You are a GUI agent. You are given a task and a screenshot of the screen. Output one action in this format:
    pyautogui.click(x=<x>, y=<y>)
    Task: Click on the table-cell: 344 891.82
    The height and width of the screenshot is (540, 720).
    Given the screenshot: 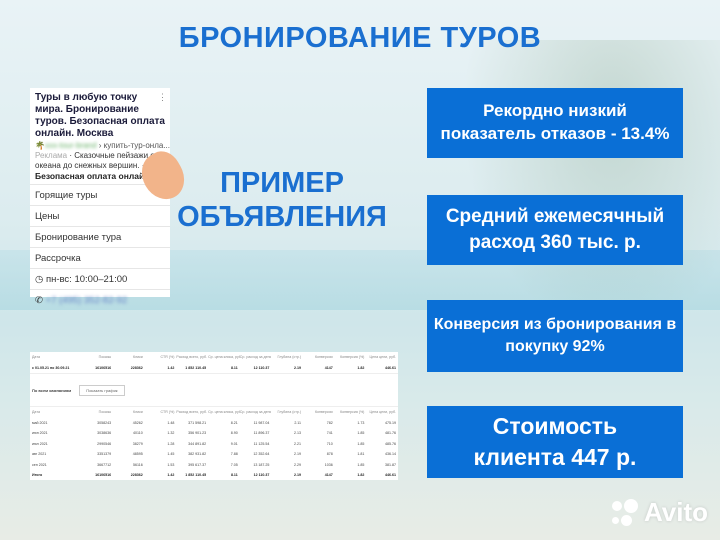 What is the action you would take?
    pyautogui.click(x=197, y=443)
    